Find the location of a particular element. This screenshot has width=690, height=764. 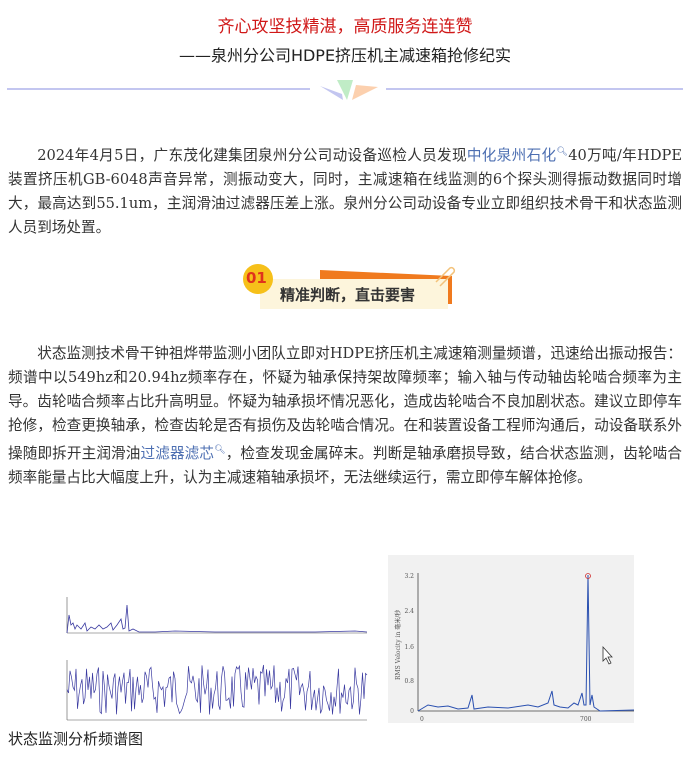

cursor-icon is located at coordinates (607, 655).